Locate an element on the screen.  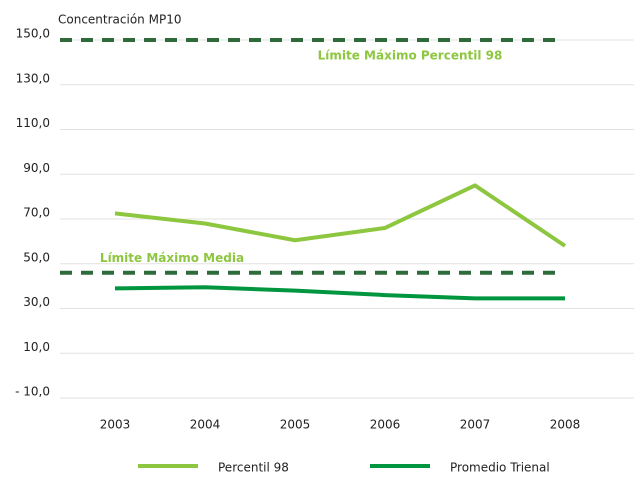
reference-label: Límite Máximo Media is located at coordinates (172, 258).